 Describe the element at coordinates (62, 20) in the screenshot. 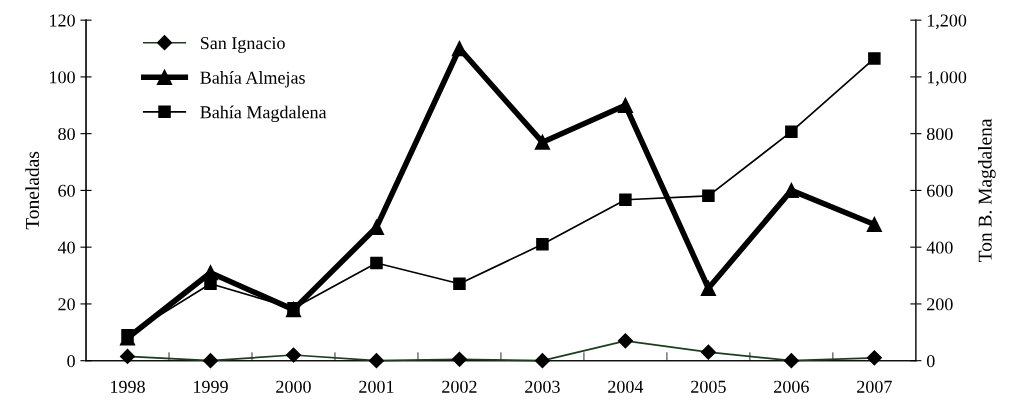

I see `y-tick-label: 120` at that location.